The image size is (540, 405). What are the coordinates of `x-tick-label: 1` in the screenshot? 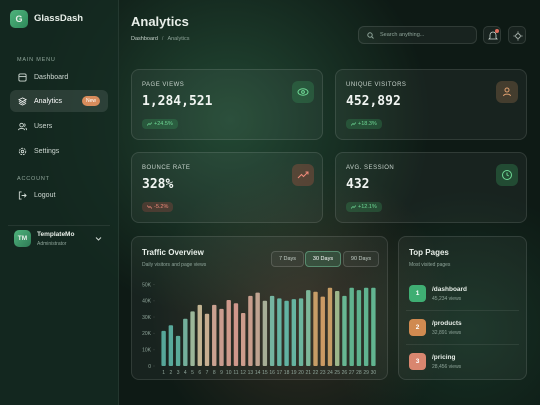 It's located at (163, 373).